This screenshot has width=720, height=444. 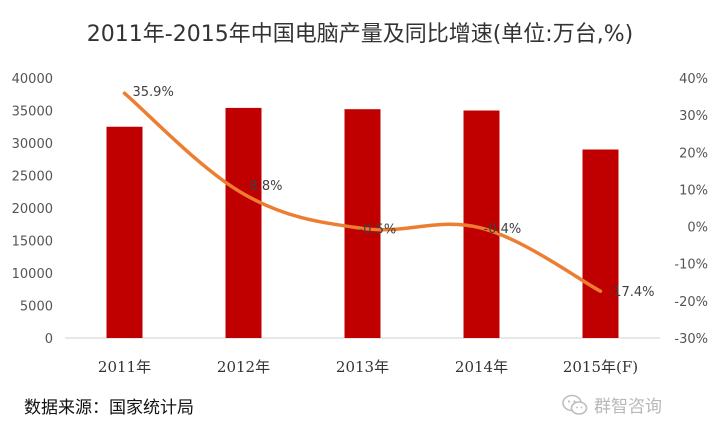 What do you see at coordinates (632, 292) in the screenshot?
I see `growth-data-label: -17.4%` at bounding box center [632, 292].